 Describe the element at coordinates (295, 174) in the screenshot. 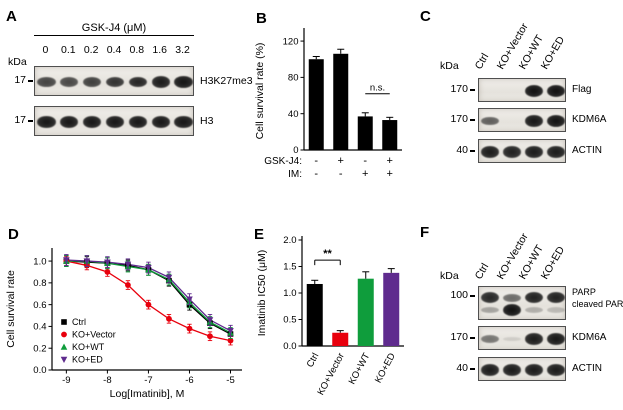

I see `condition-row-label: IM:` at that location.